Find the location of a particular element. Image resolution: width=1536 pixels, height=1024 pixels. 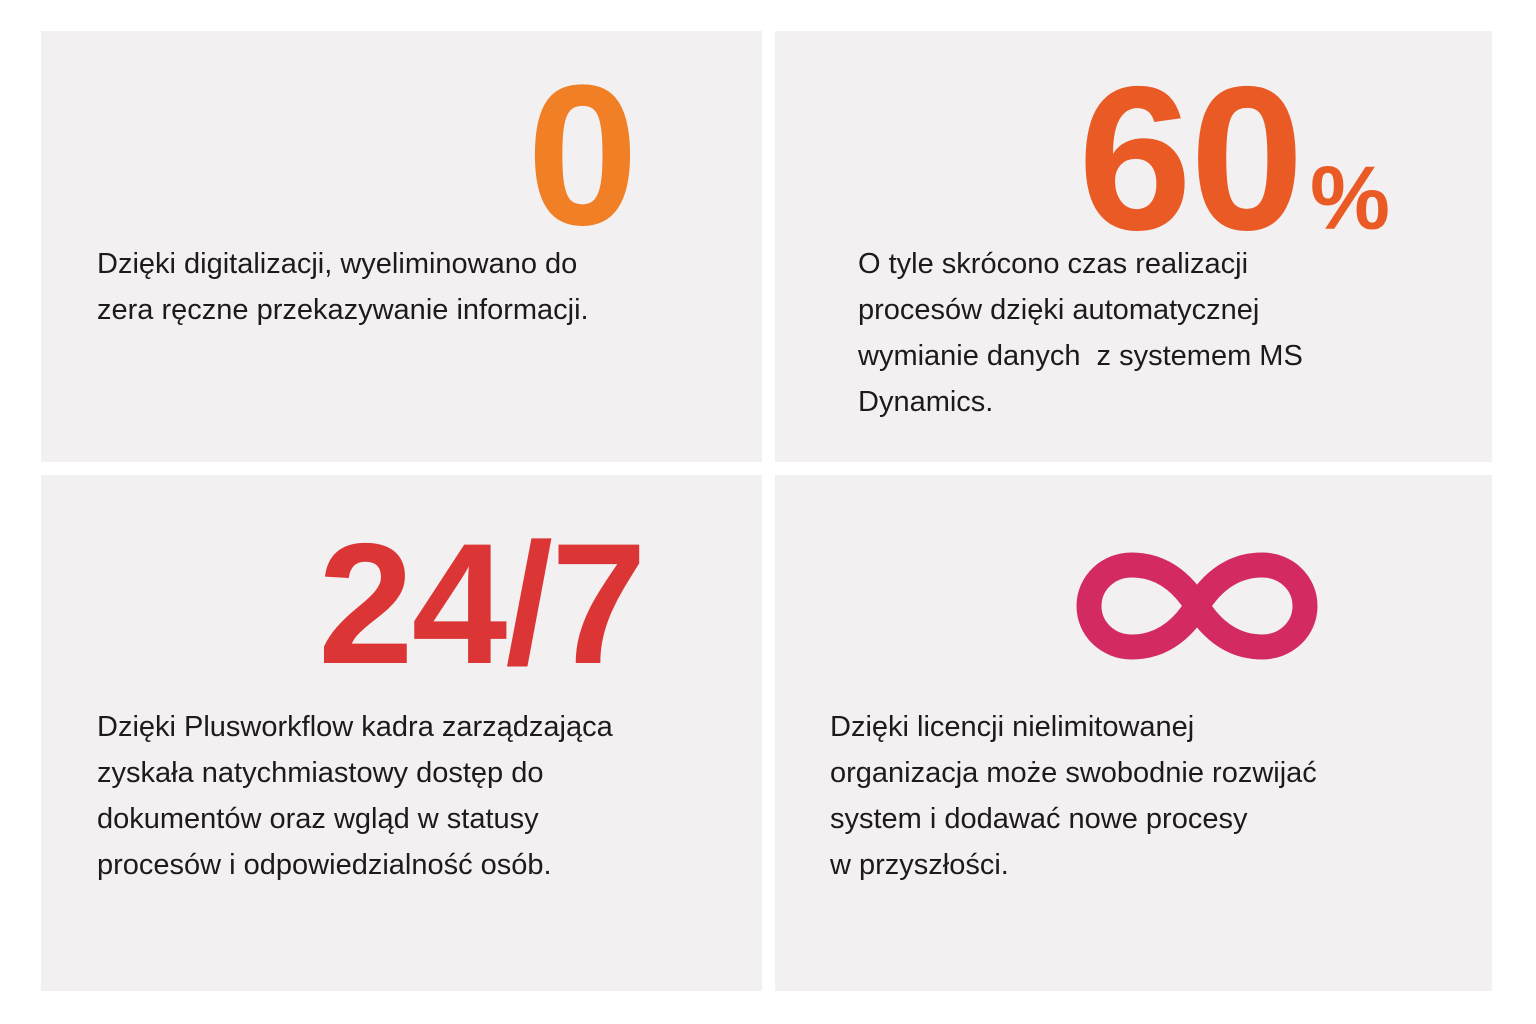

stat-value-group: 60% is located at coordinates (1234, 158).